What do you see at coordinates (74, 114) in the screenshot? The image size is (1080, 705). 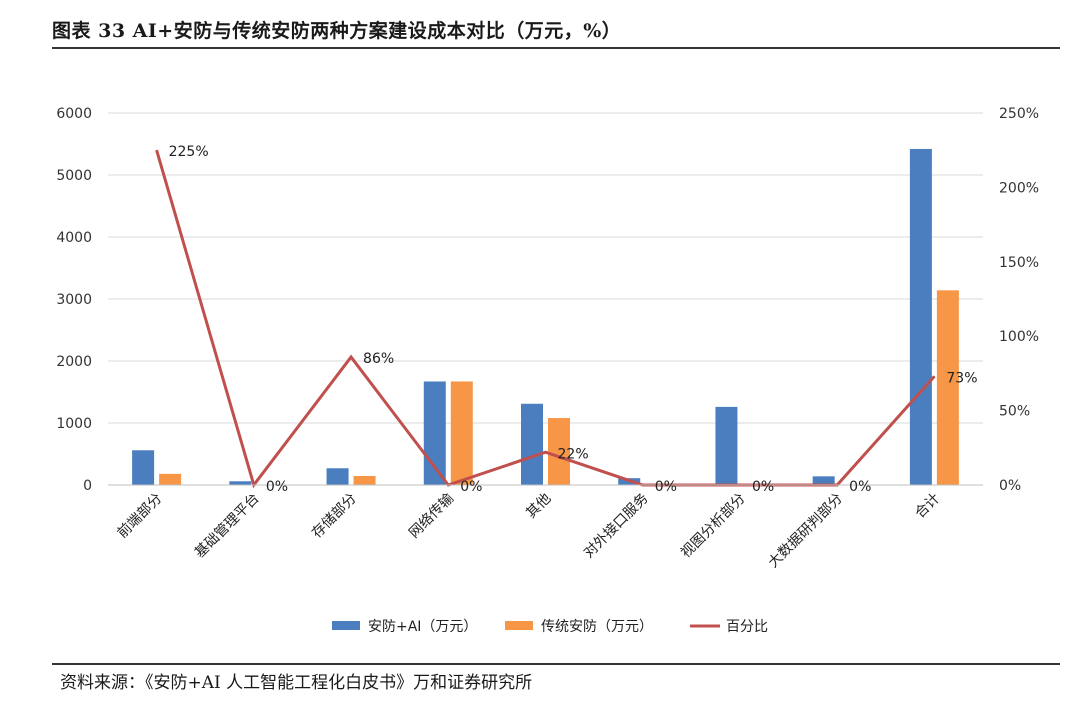 I see `y-left-tick-label: 6000` at bounding box center [74, 114].